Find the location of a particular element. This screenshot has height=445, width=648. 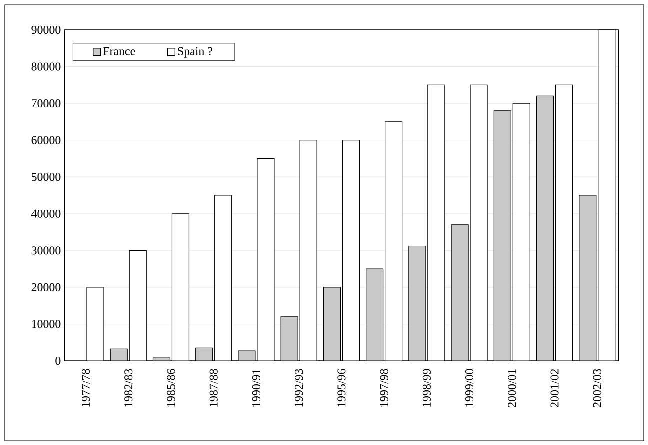

x-tick-label: 1987/88 is located at coordinates (214, 388).